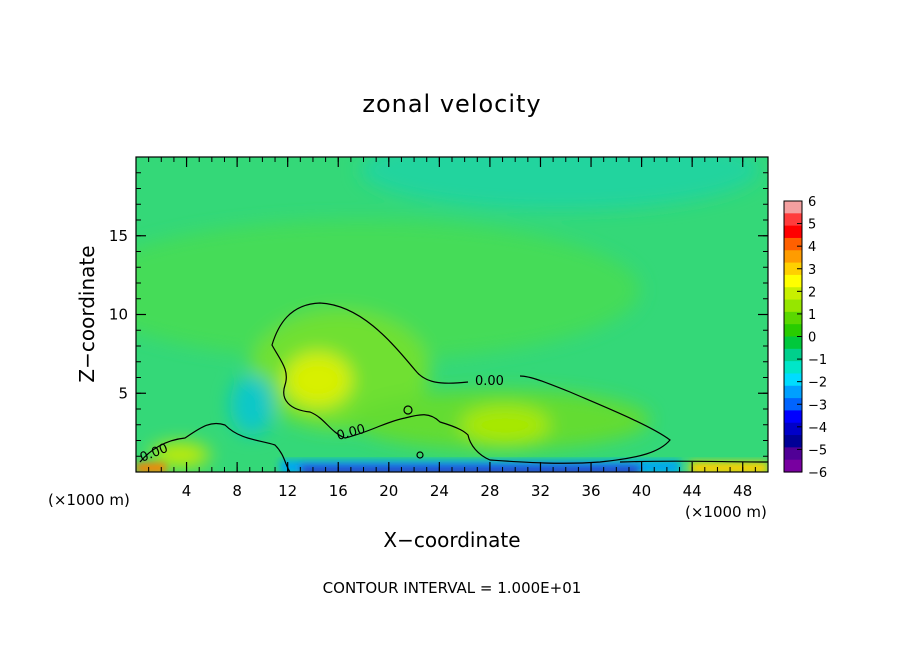 The image size is (904, 654). What do you see at coordinates (641, 491) in the screenshot?
I see `x-tick-label: 40` at bounding box center [641, 491].